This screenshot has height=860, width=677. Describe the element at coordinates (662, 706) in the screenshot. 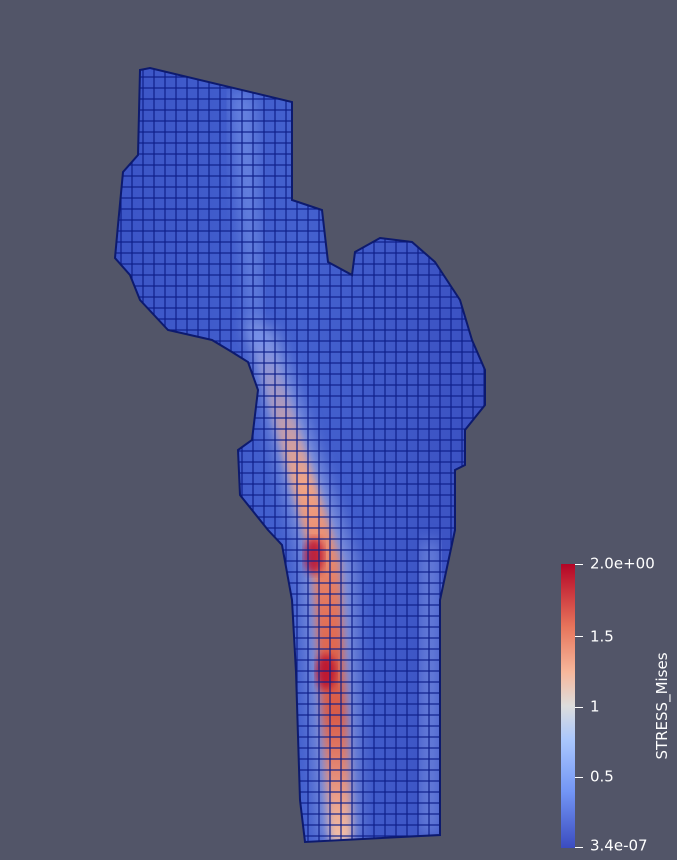

I see `scalar-bar-title: STRESS_Mises` at that location.